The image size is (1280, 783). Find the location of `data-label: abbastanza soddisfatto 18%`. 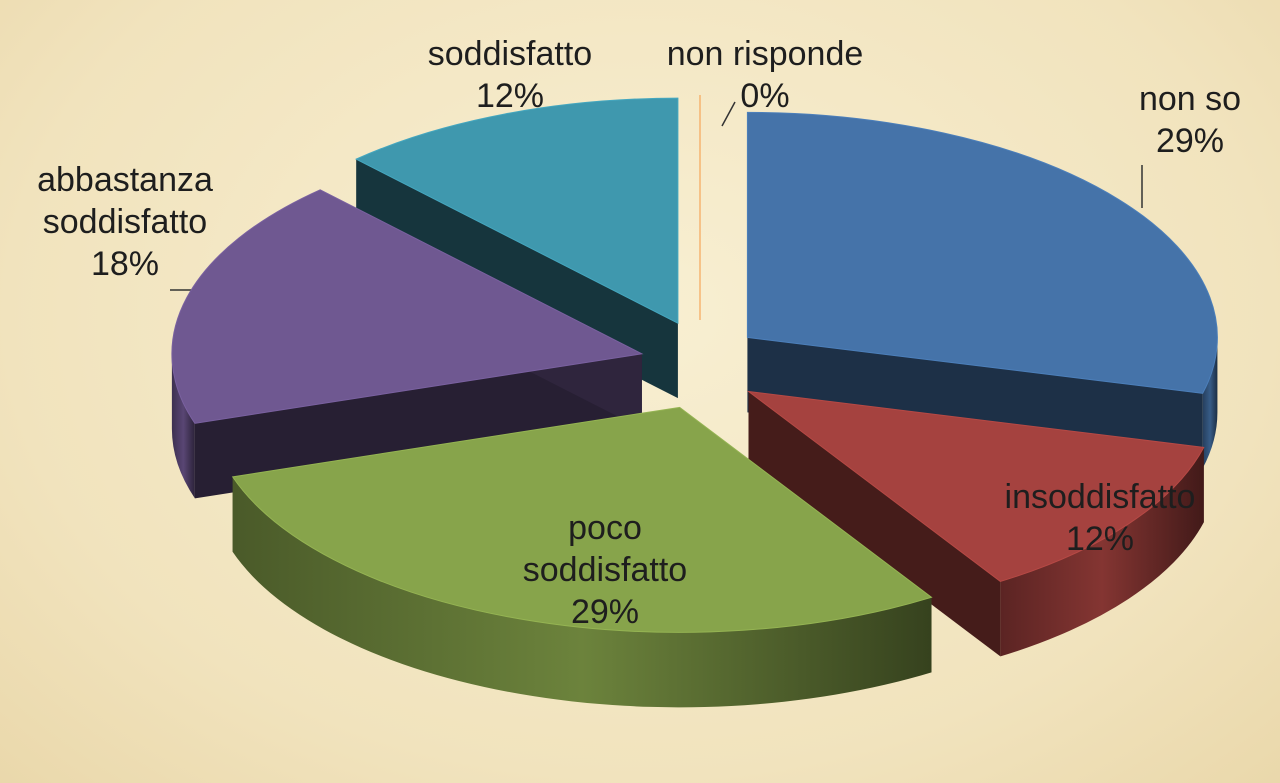

data-label: abbastanza soddisfatto 18% is located at coordinates (125, 222).